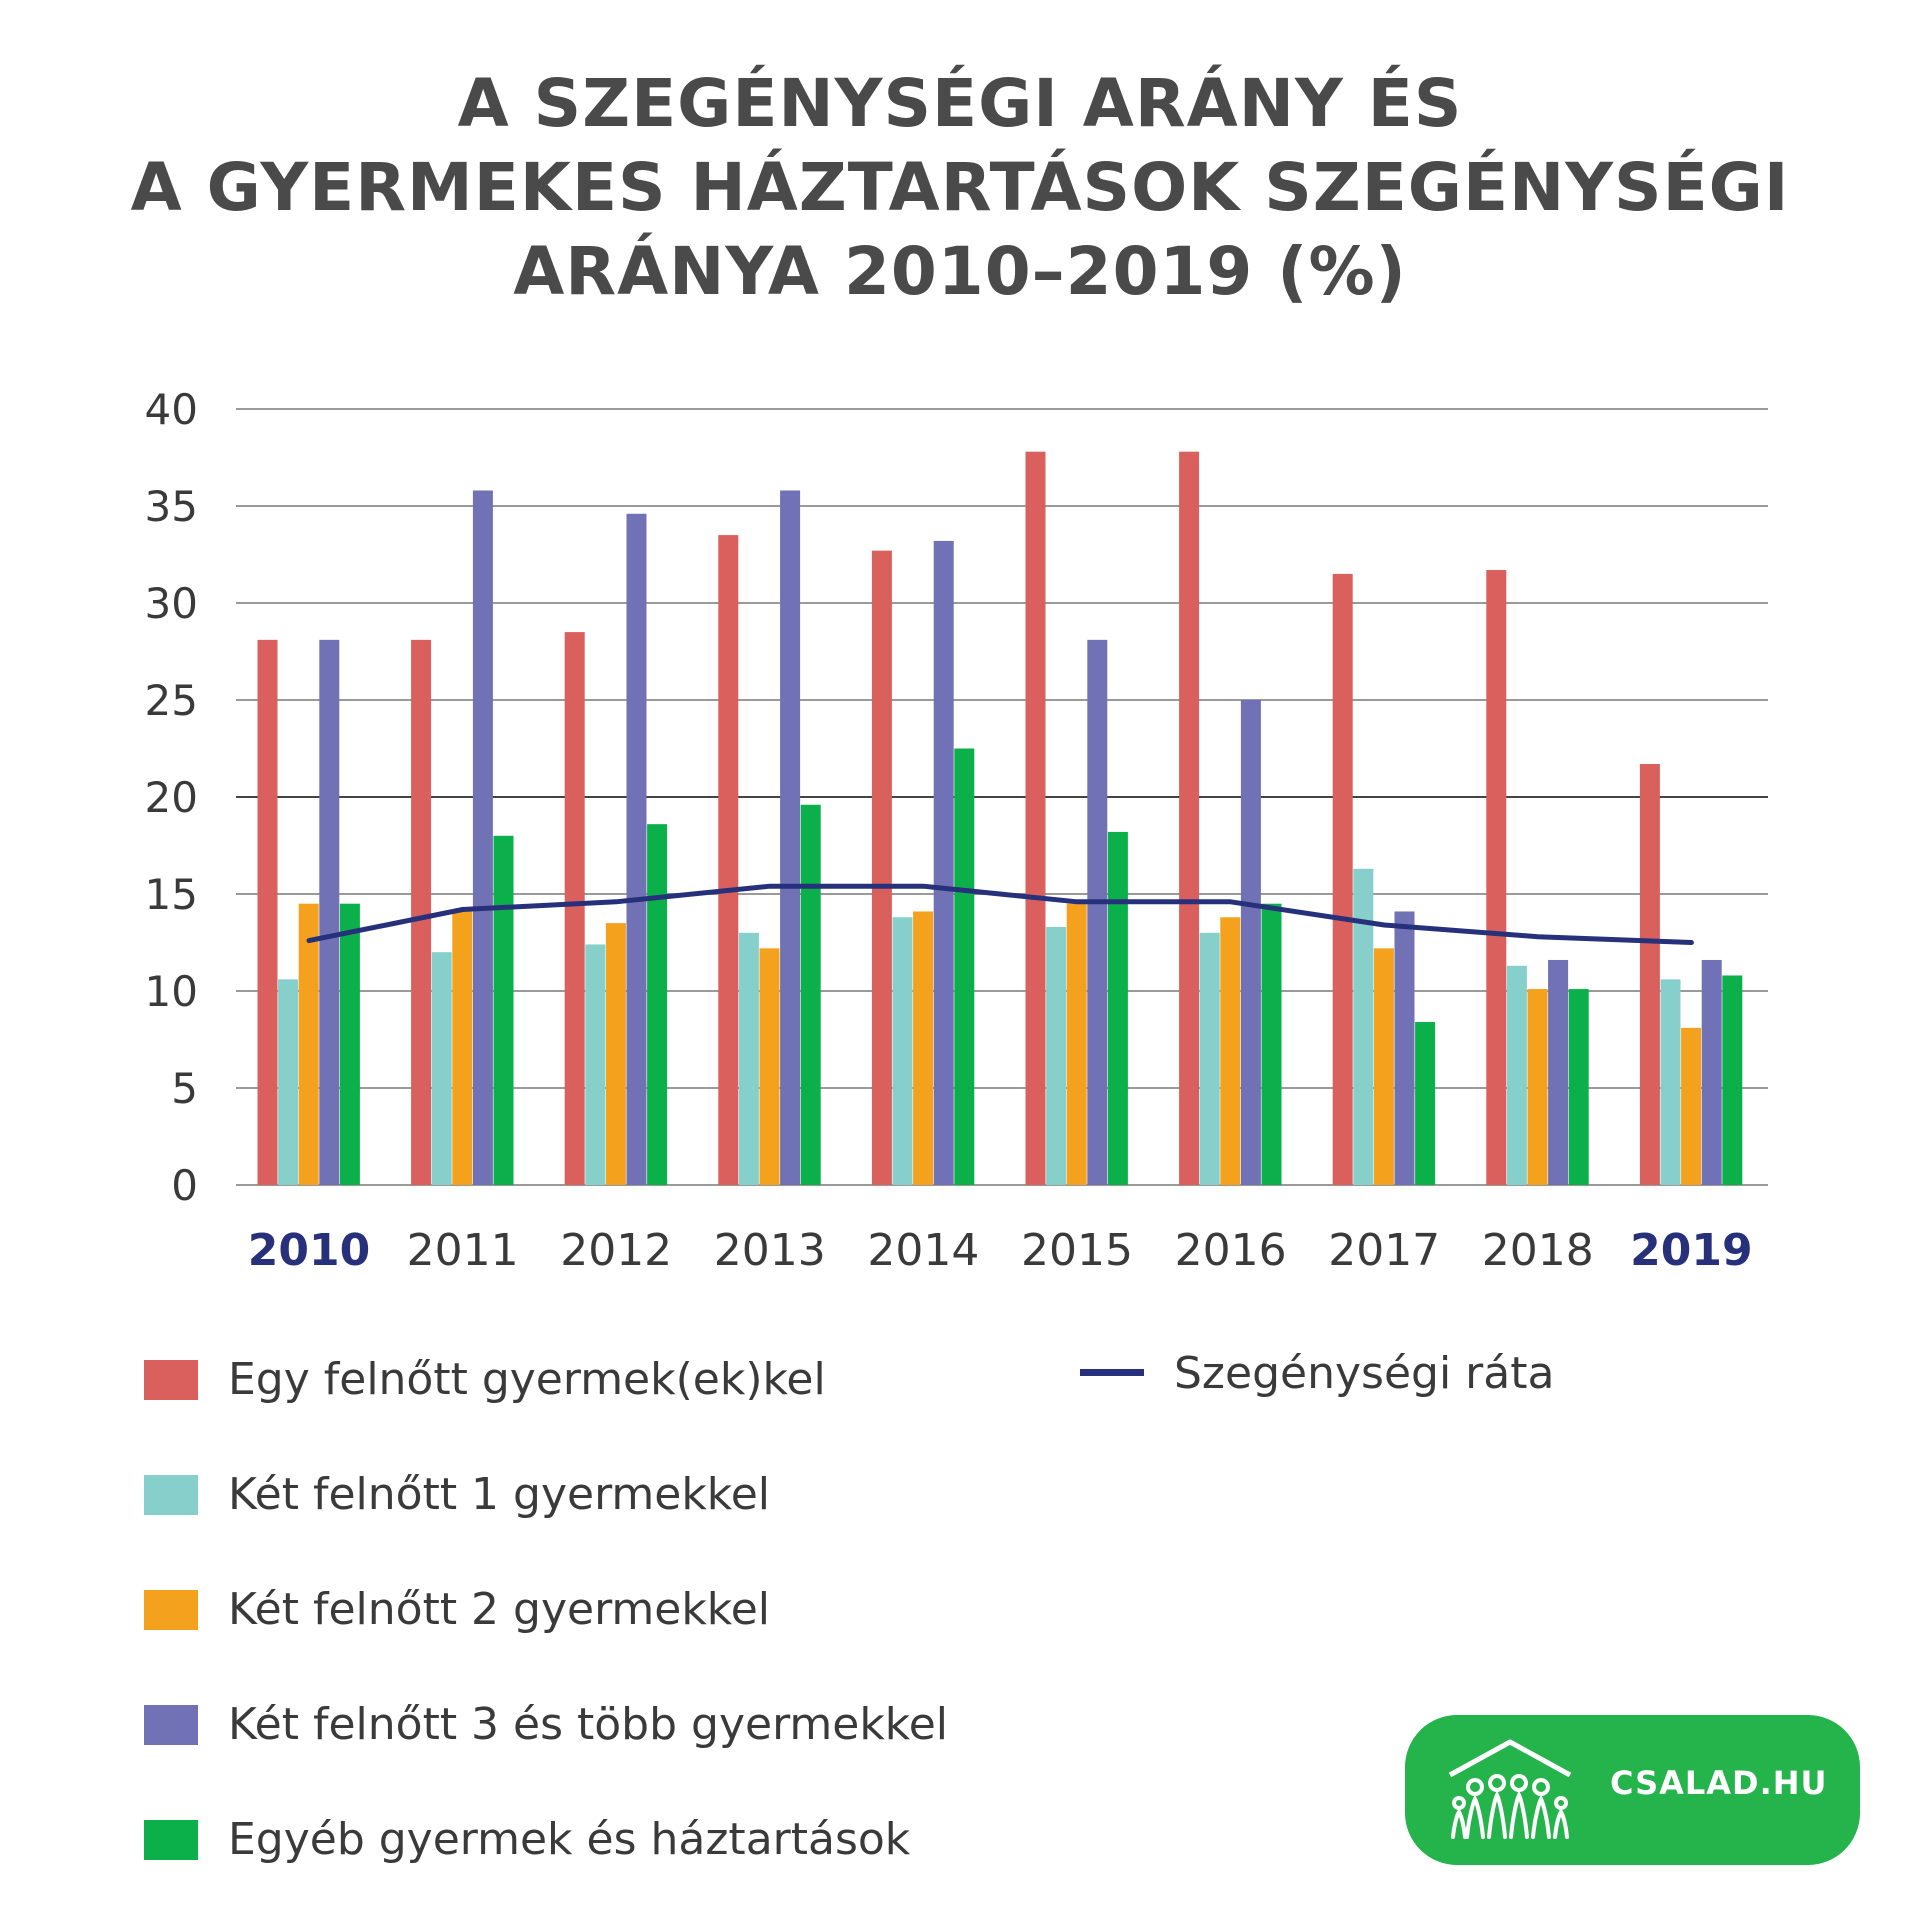 The height and width of the screenshot is (1920, 1920). Describe the element at coordinates (184, 1185) in the screenshot. I see `y-tick-label-0: 0` at that location.